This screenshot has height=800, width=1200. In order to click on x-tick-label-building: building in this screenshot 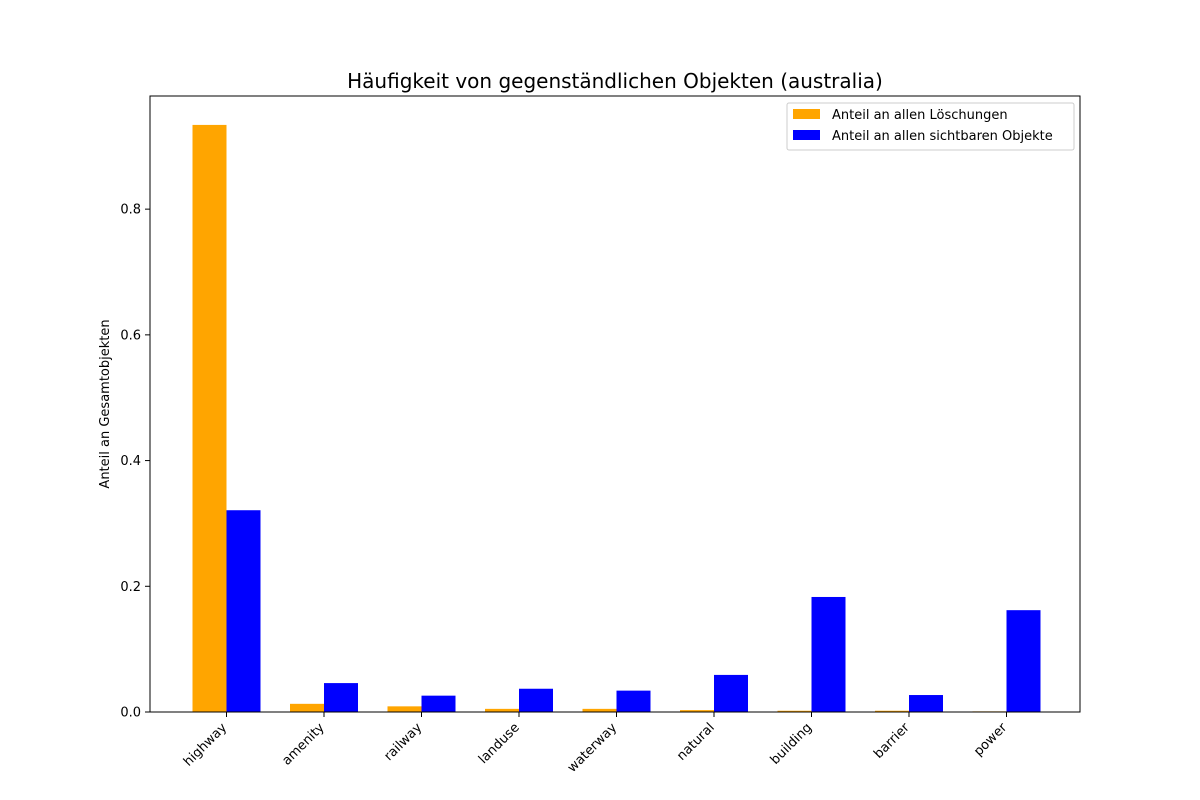, I will do `click(791, 743)`.